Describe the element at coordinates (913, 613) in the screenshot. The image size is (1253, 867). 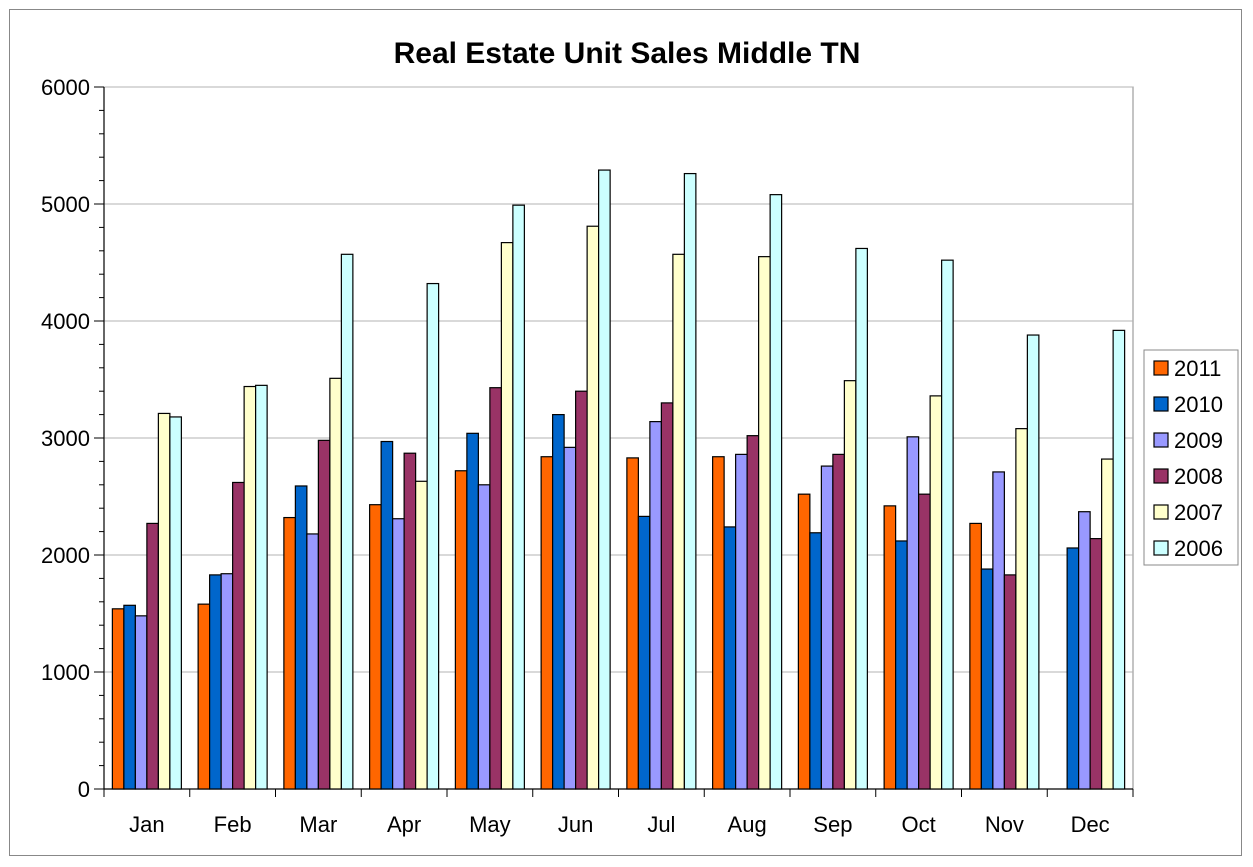
I see `bar-2009-oct` at that location.